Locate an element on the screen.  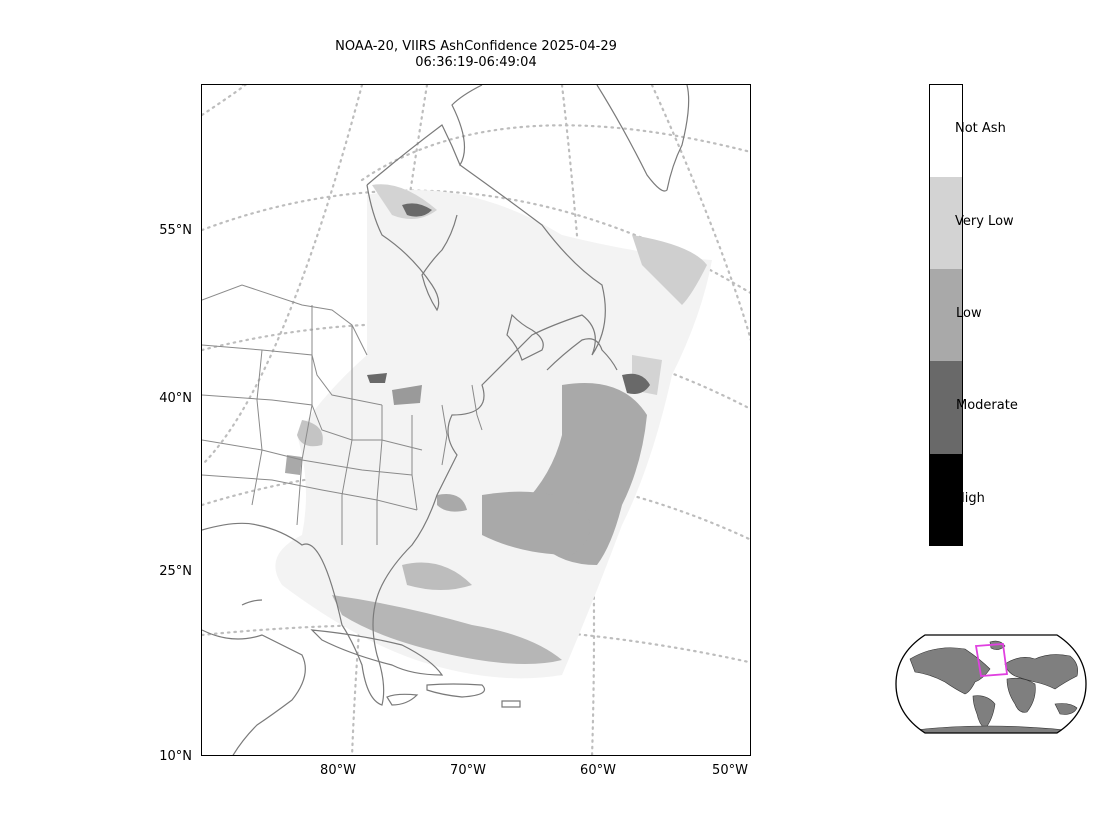
lat-tick-40n: 40°N is located at coordinates (175, 398).